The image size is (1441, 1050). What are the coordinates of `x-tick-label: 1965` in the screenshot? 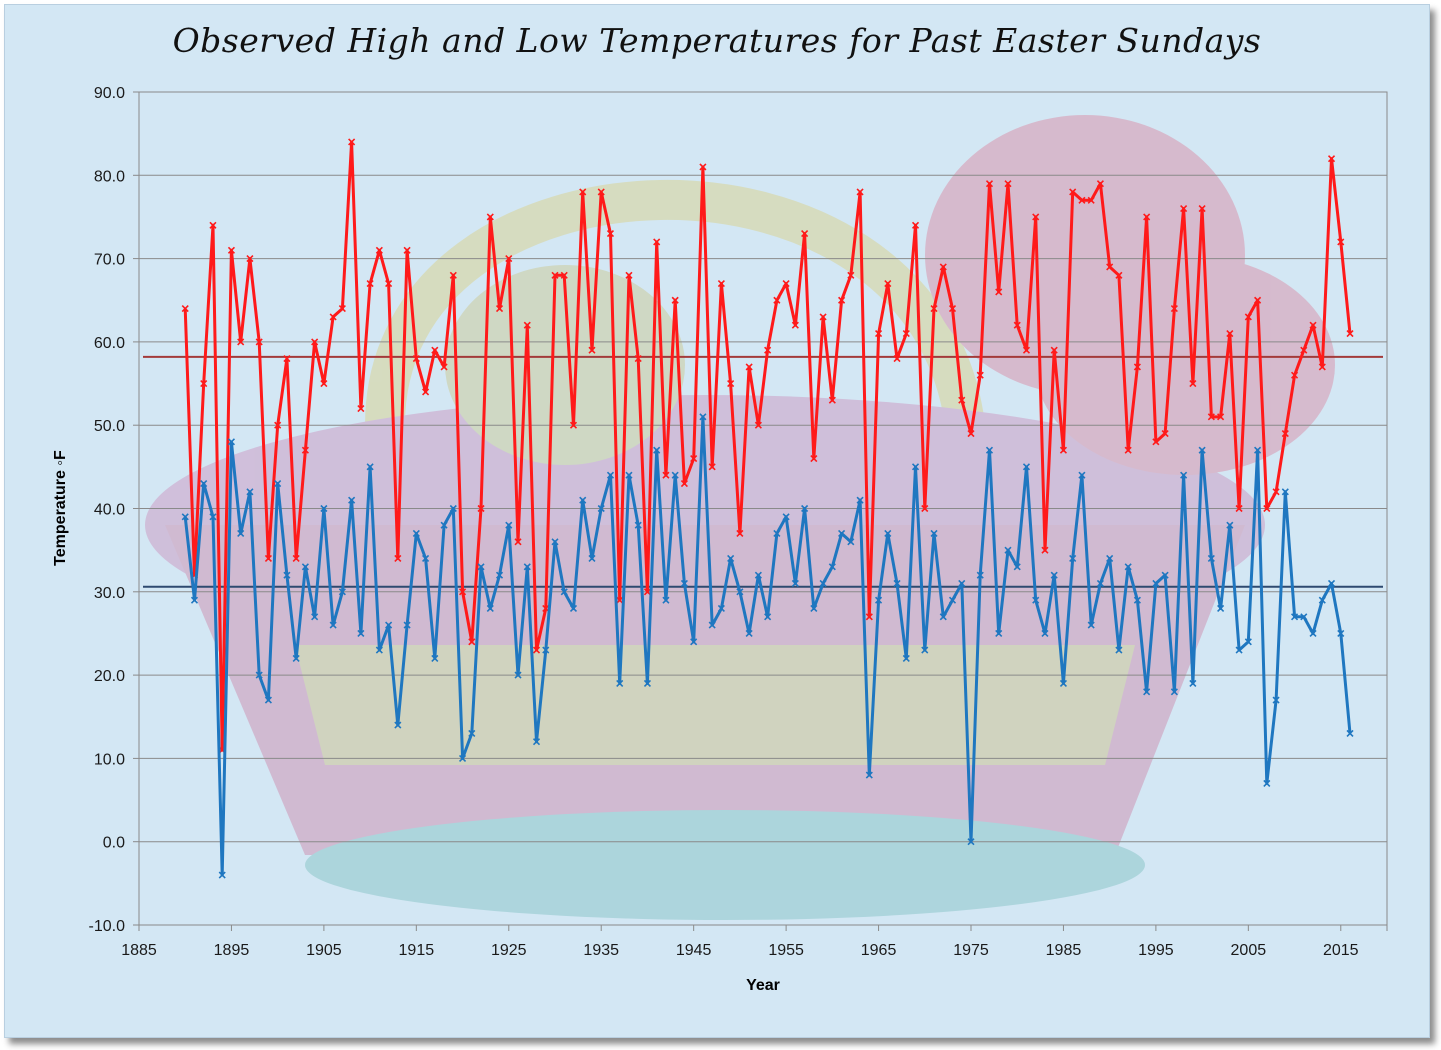 It's located at (879, 950).